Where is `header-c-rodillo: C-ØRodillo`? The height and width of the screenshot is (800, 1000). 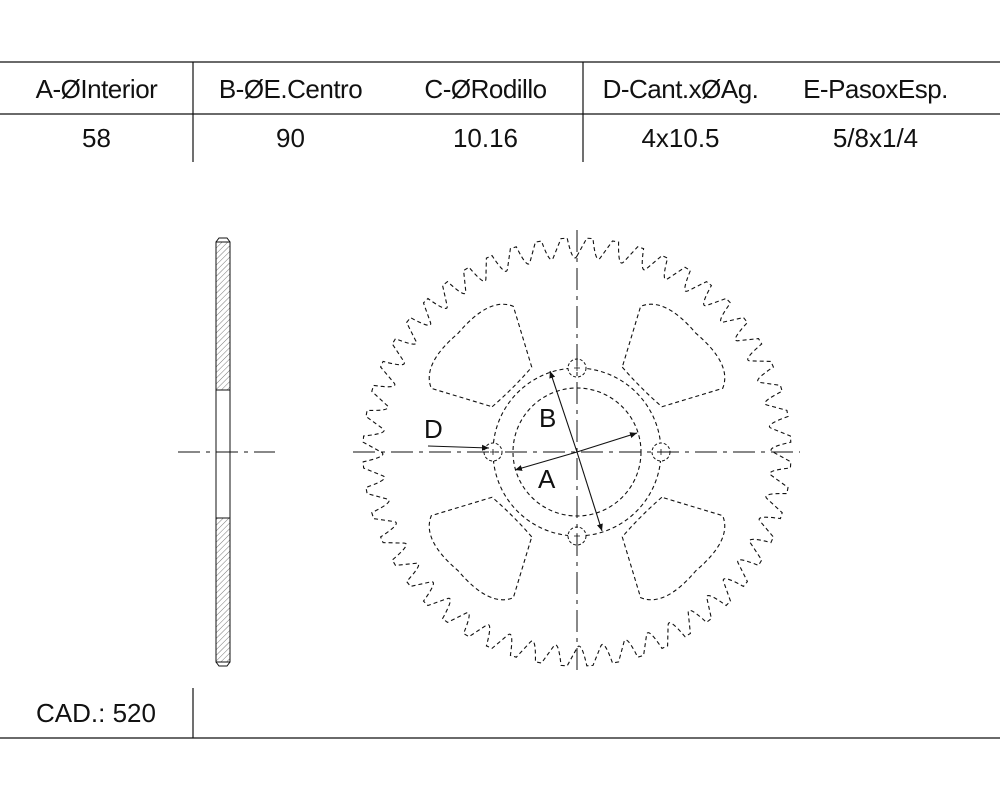
header-c-rodillo: C-ØRodillo is located at coordinates (485, 89).